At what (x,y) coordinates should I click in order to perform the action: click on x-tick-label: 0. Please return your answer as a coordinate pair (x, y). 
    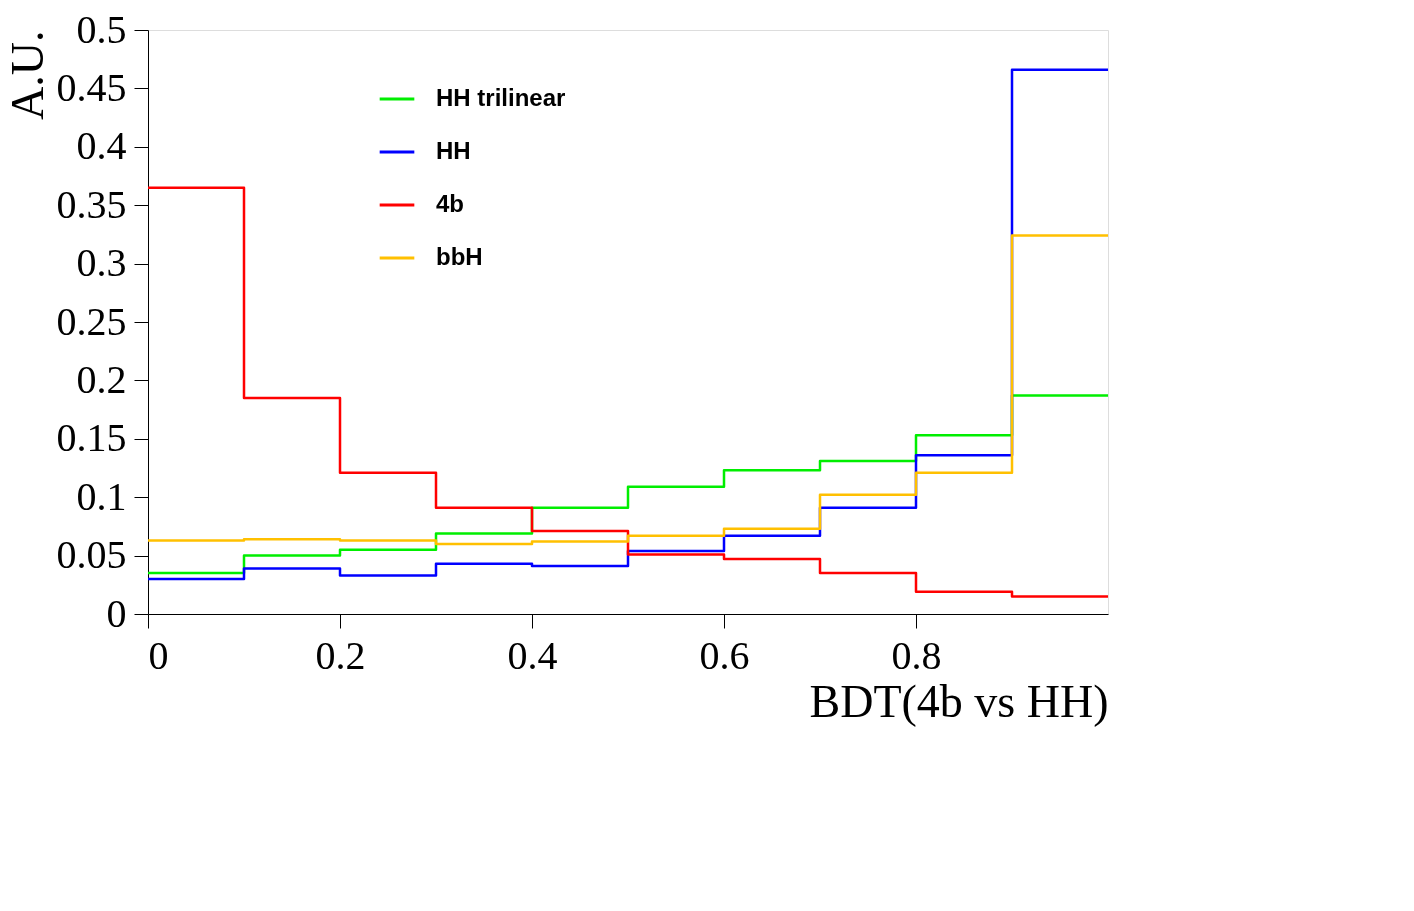
    Looking at the image, I should click on (158, 655).